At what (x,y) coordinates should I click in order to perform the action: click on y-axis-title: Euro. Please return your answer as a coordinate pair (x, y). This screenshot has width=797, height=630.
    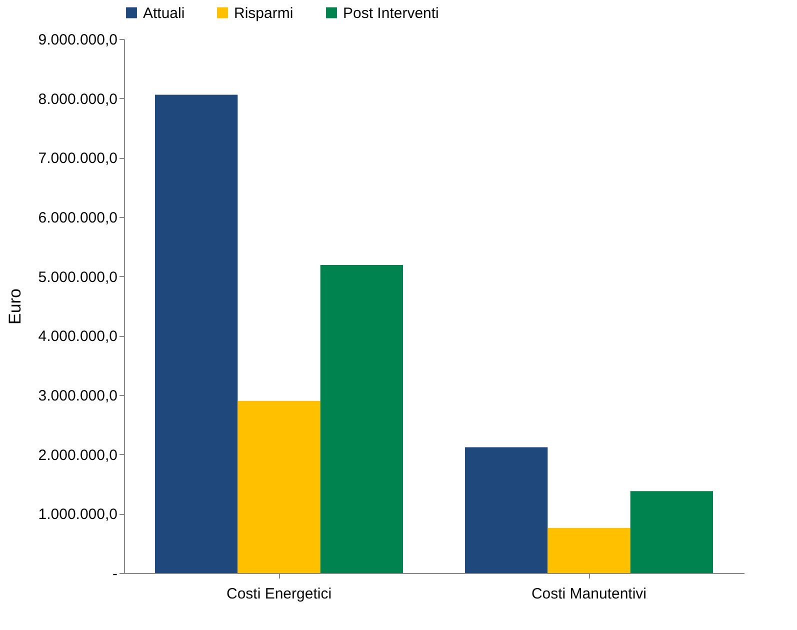
    Looking at the image, I should click on (14, 306).